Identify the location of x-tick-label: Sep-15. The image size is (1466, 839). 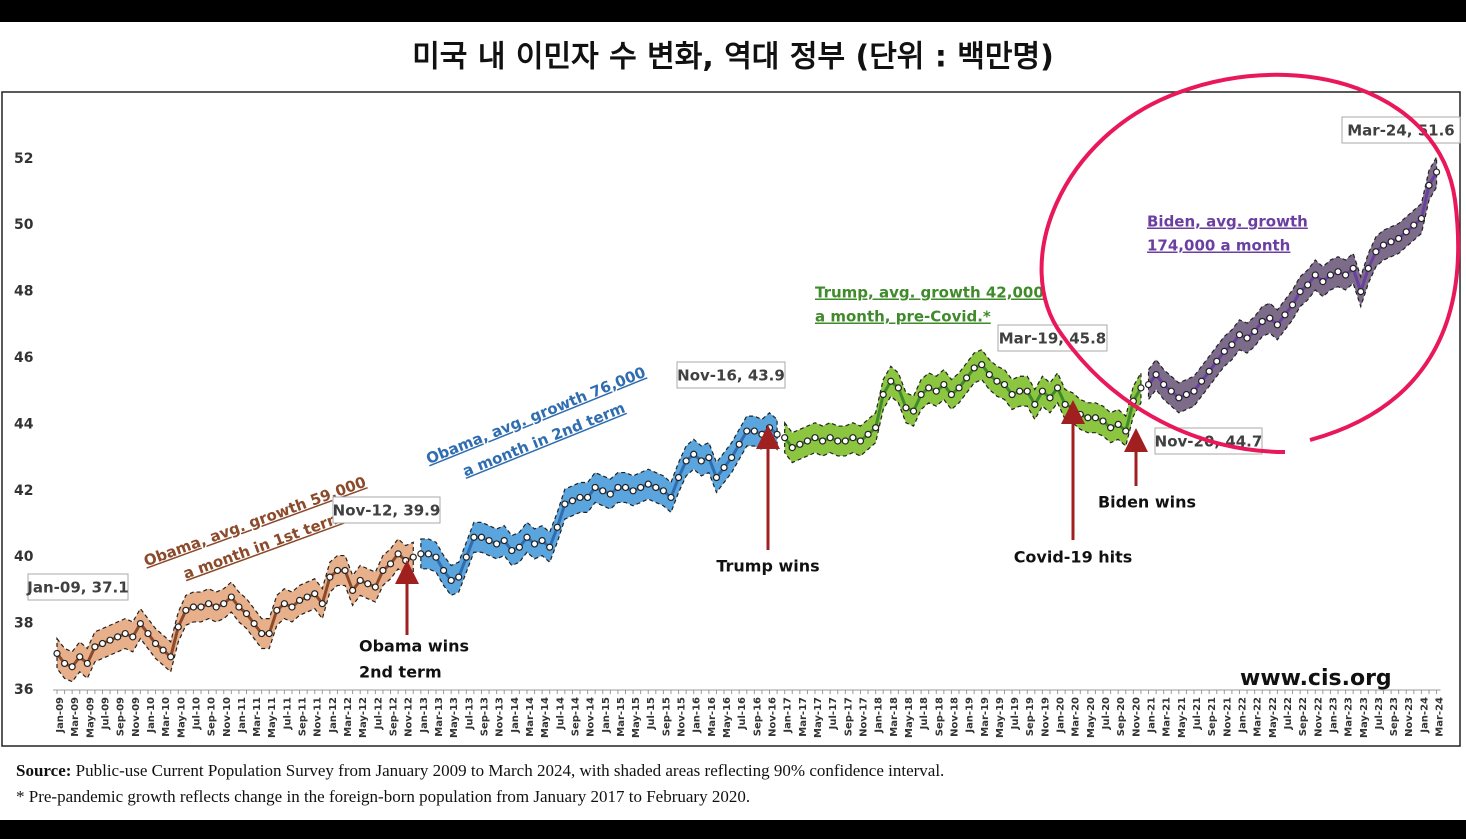
(666, 716).